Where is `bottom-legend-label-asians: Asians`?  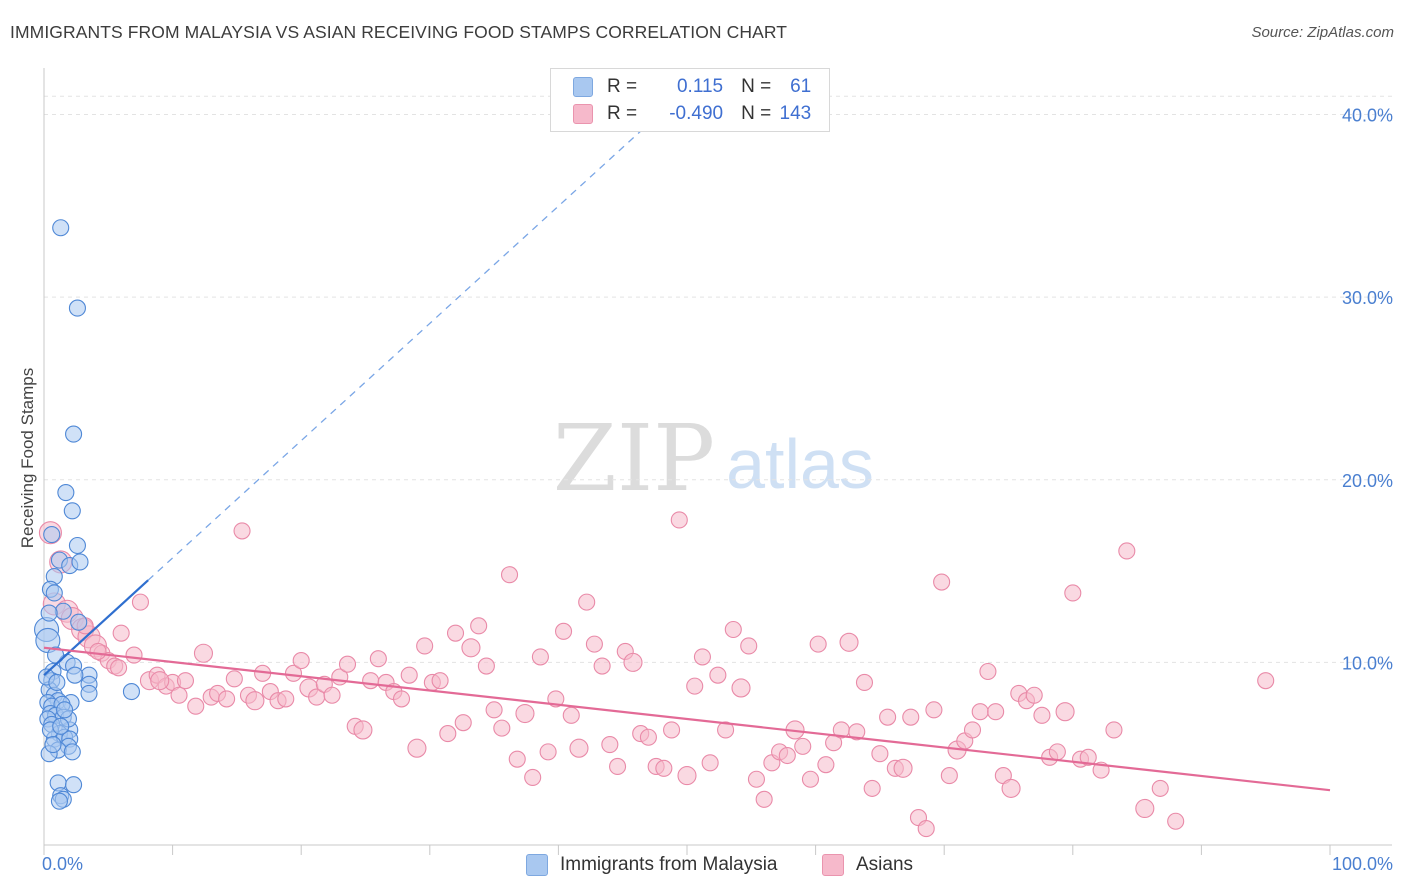 bottom-legend-label-asians: Asians is located at coordinates (885, 864).